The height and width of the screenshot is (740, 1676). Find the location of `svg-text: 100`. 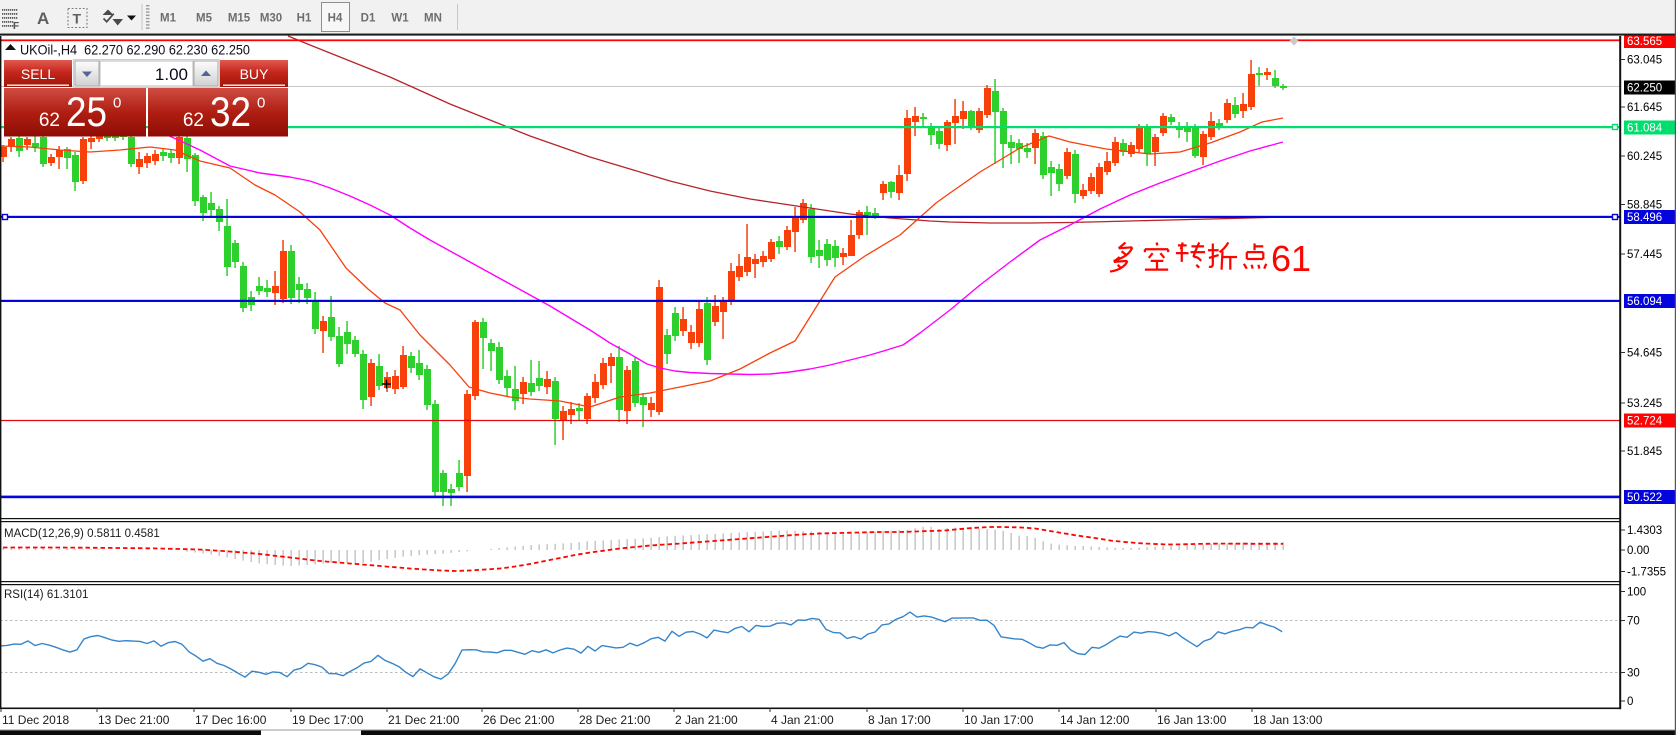

svg-text: 100 is located at coordinates (1636, 593).